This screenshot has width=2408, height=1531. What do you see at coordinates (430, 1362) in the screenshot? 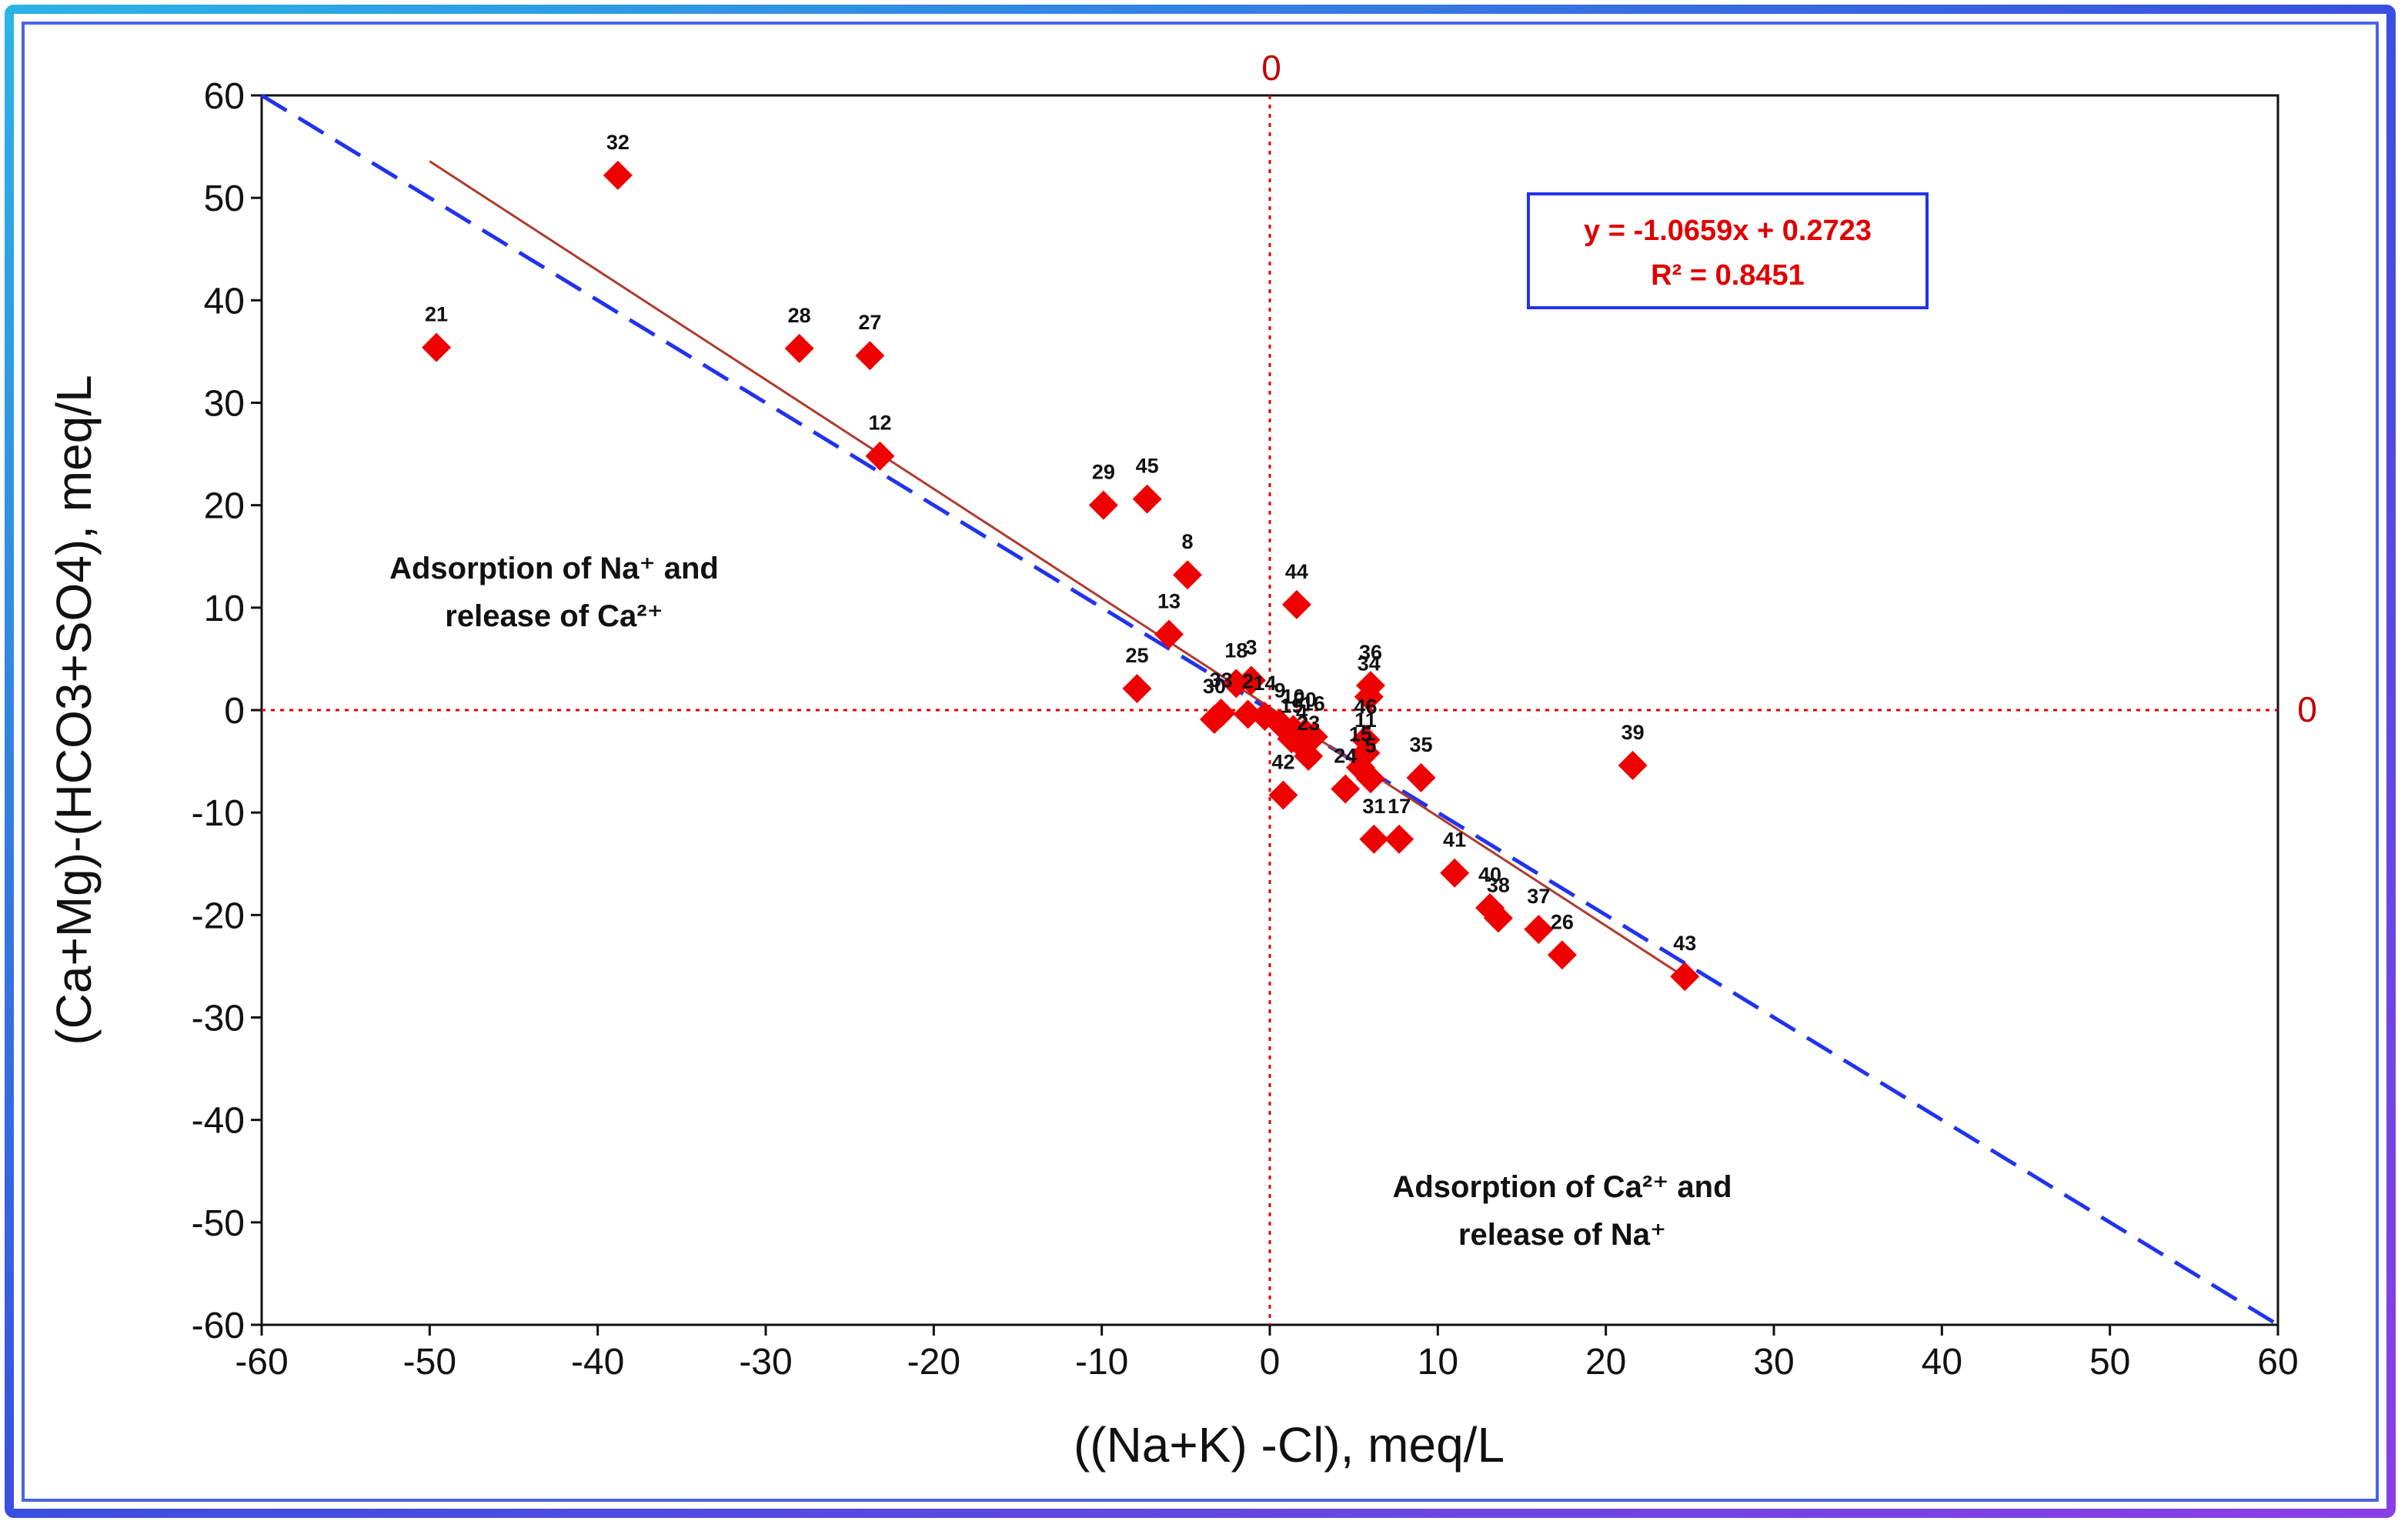
I see `x-tick-label: -50` at bounding box center [430, 1362].